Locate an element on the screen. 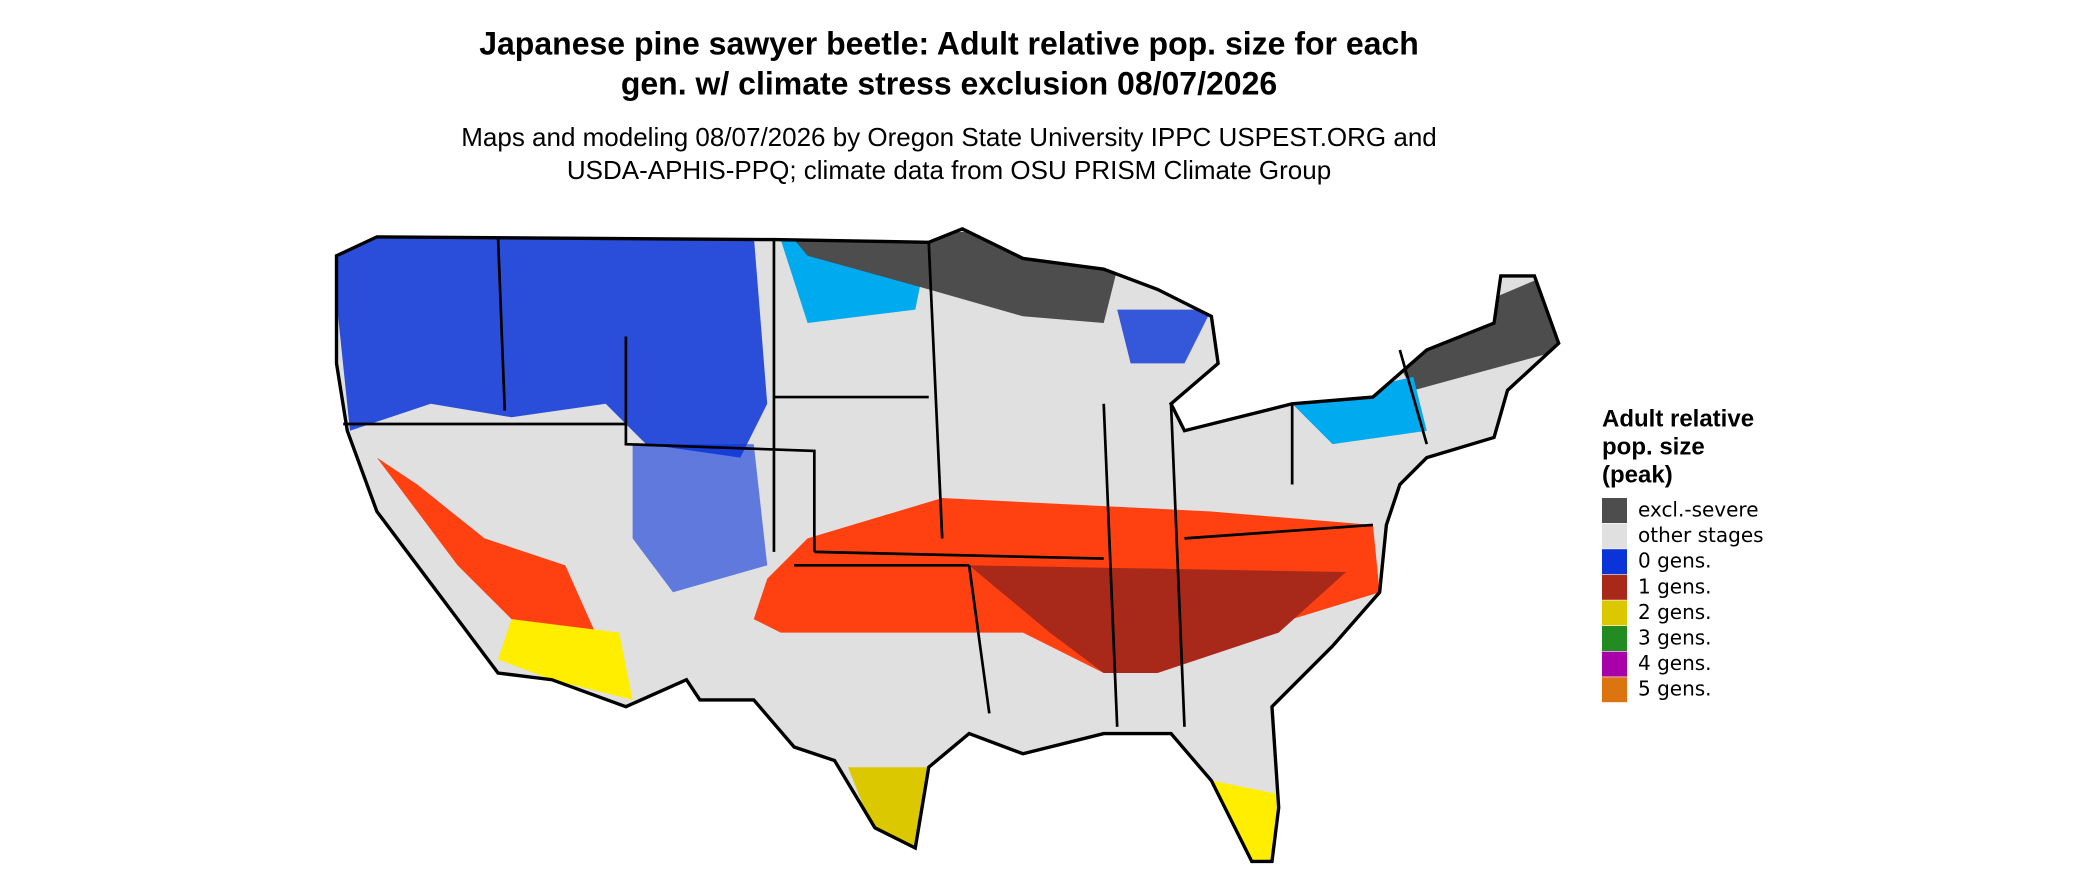  legend-title: pop. size is located at coordinates (1653, 446).